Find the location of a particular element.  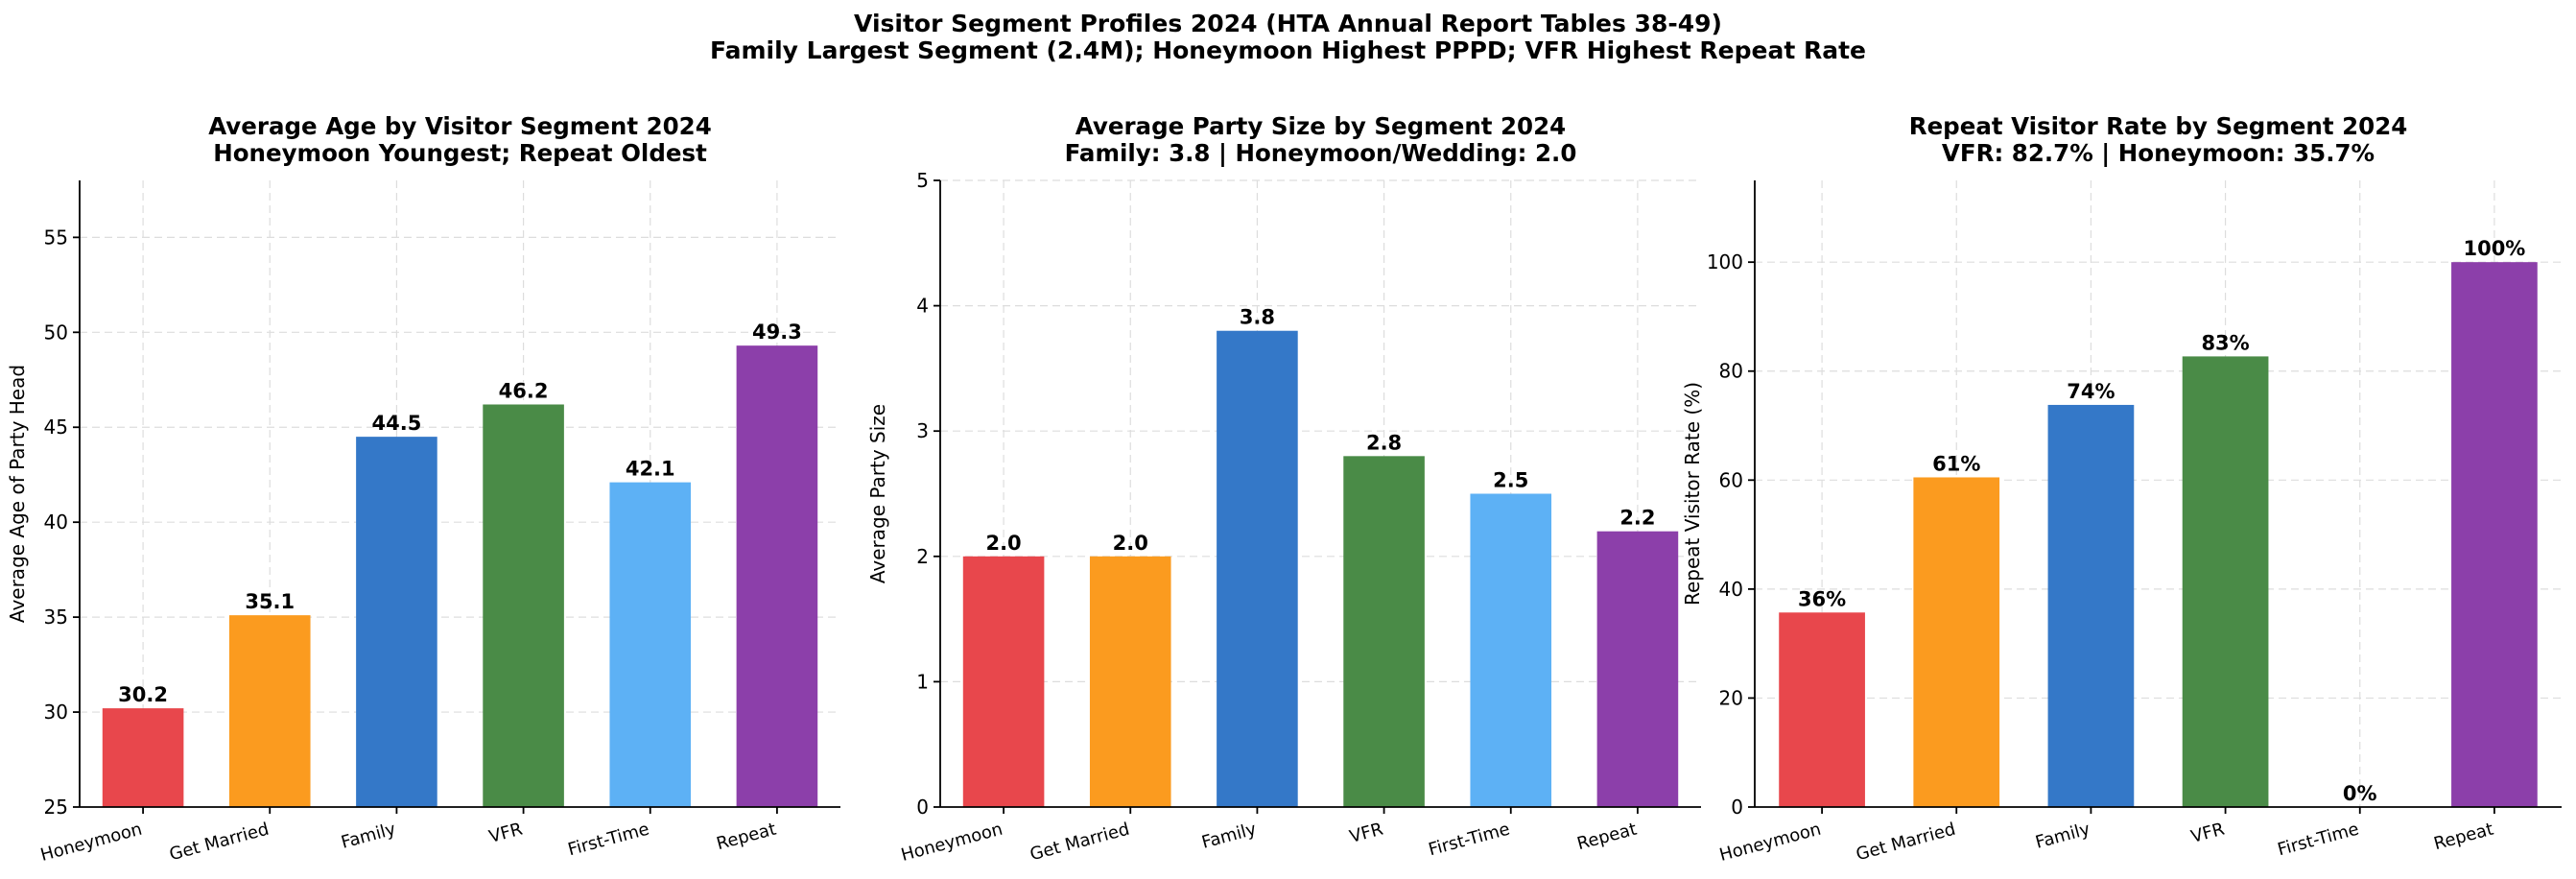

bar-value-label: 74% is located at coordinates (2091, 392).